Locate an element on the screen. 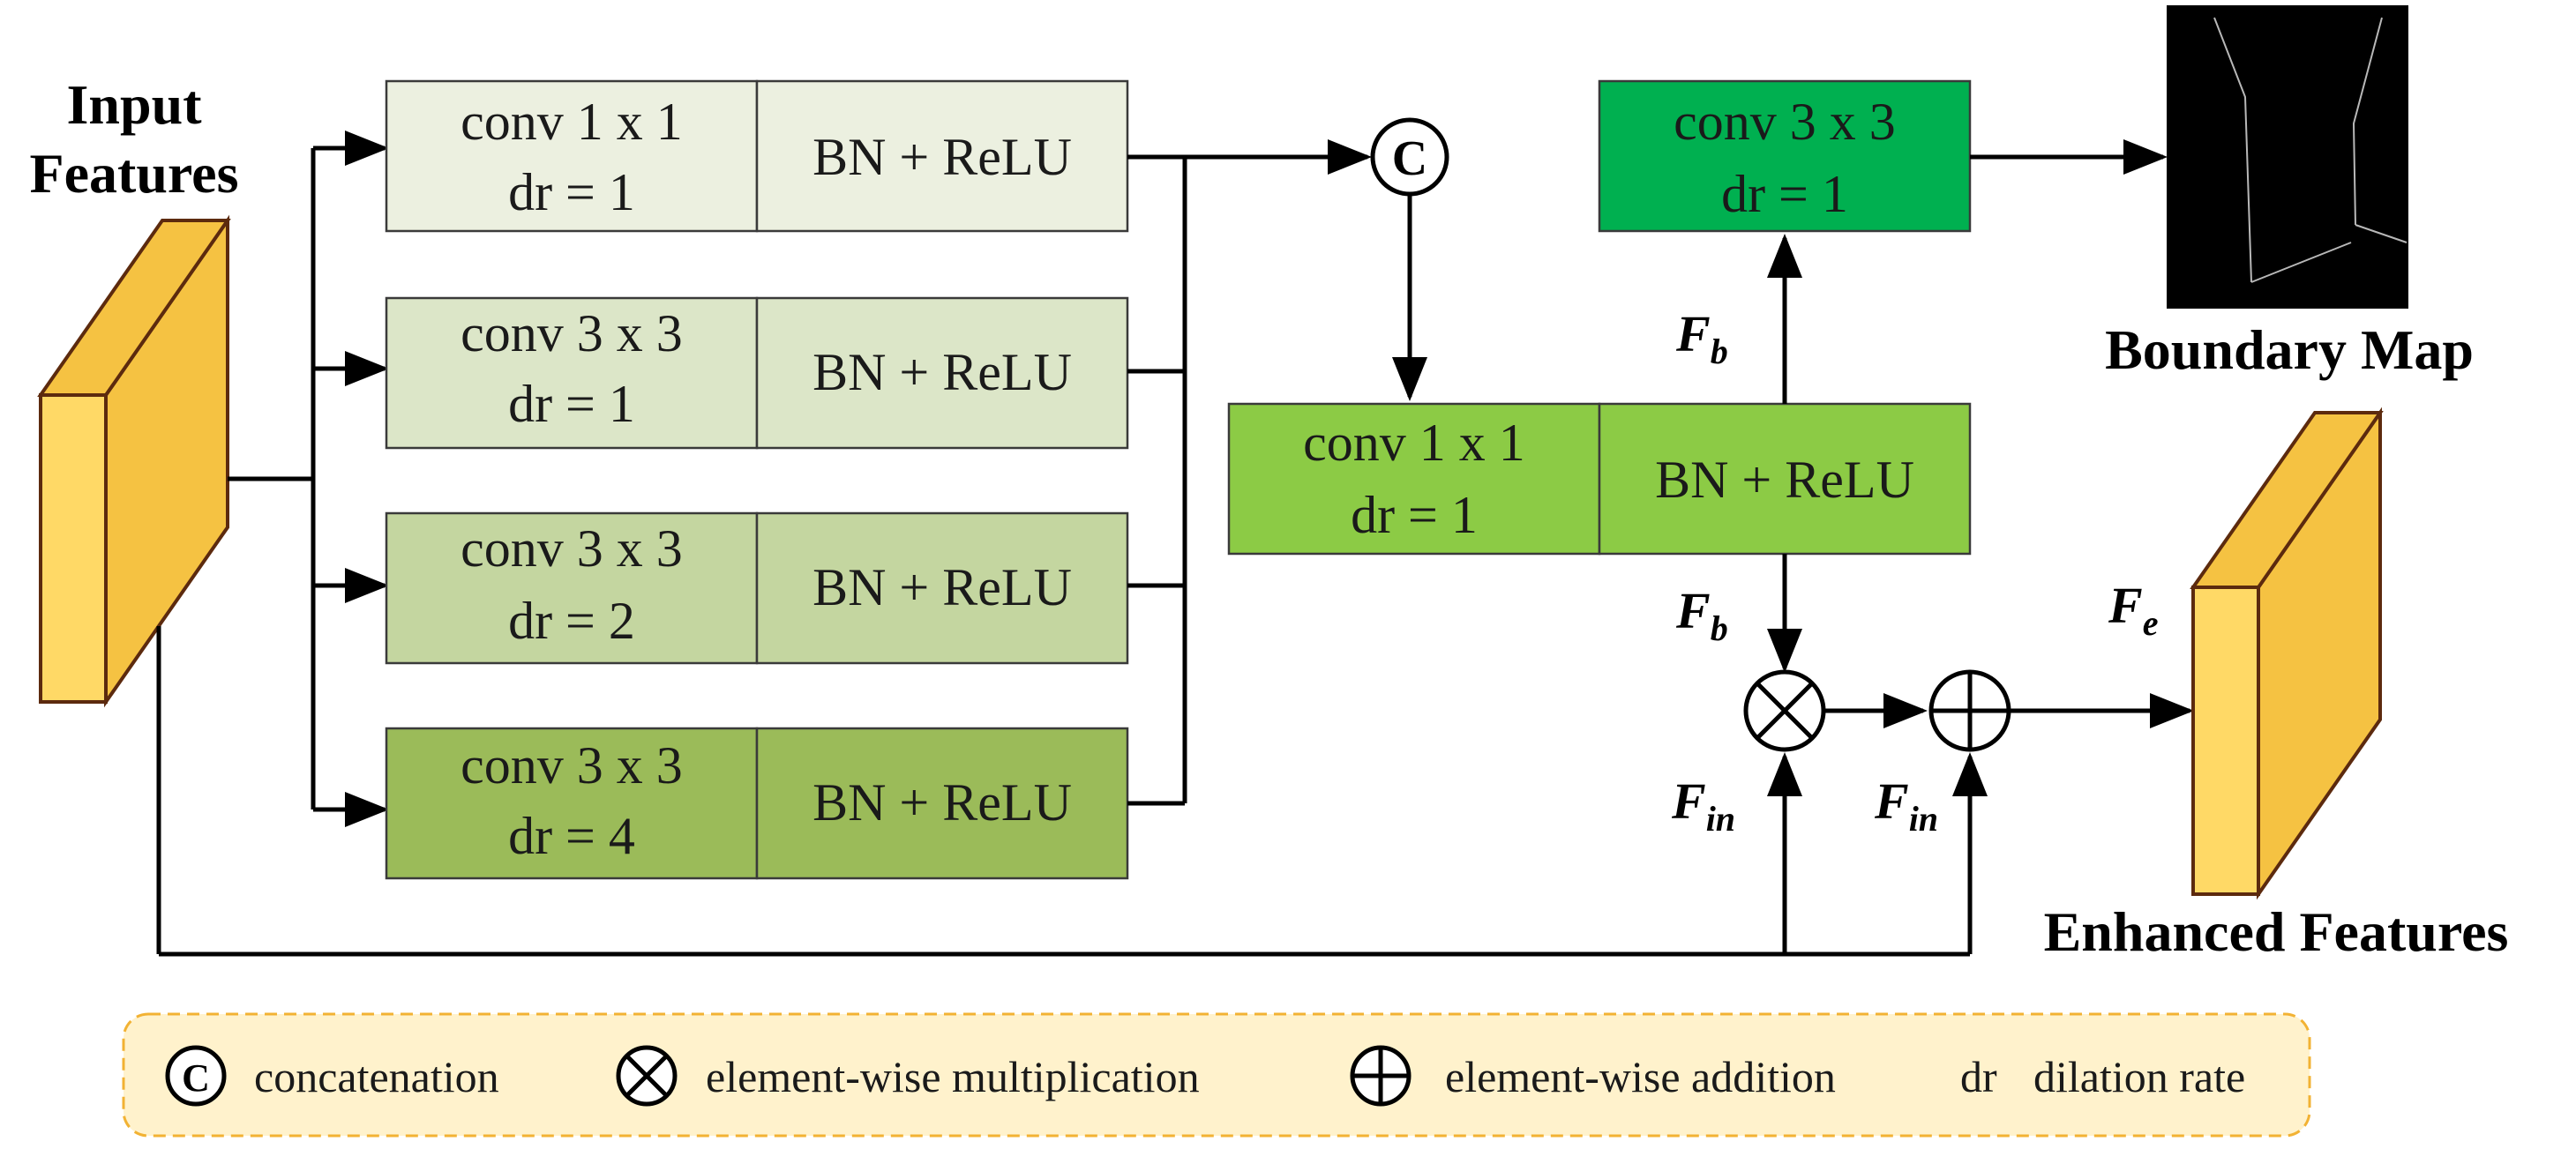 Image resolution: width=2576 pixels, height=1149 pixels. fin-label-mult: Fin is located at coordinates (1703, 805).